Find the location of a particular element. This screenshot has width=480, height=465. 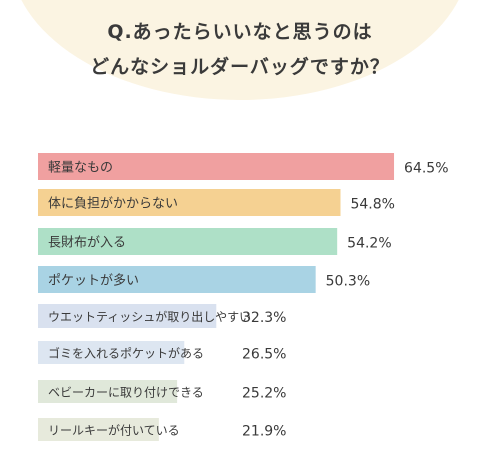

bar-label-7: ベビーカーに取り付けできる is located at coordinates (126, 393).